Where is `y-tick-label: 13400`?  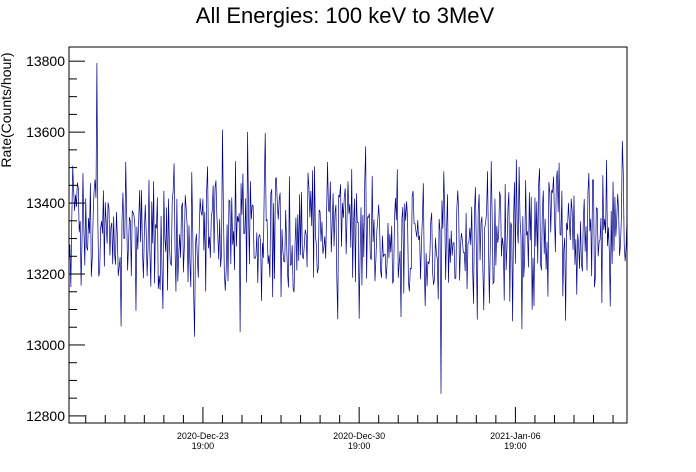 y-tick-label: 13400 is located at coordinates (45, 203).